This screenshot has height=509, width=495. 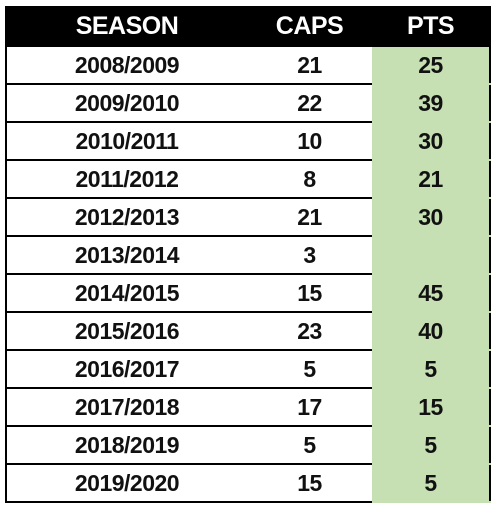 I want to click on pts-cell: 45, so click(x=430, y=293).